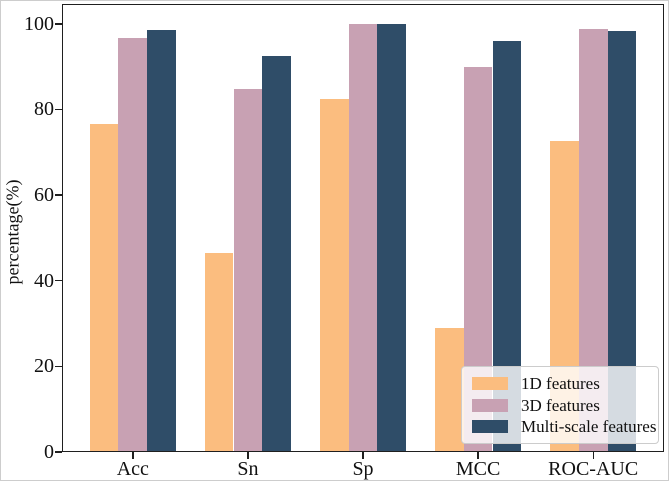 The image size is (669, 481). I want to click on legend-swatch-1d-features, so click(490, 383).